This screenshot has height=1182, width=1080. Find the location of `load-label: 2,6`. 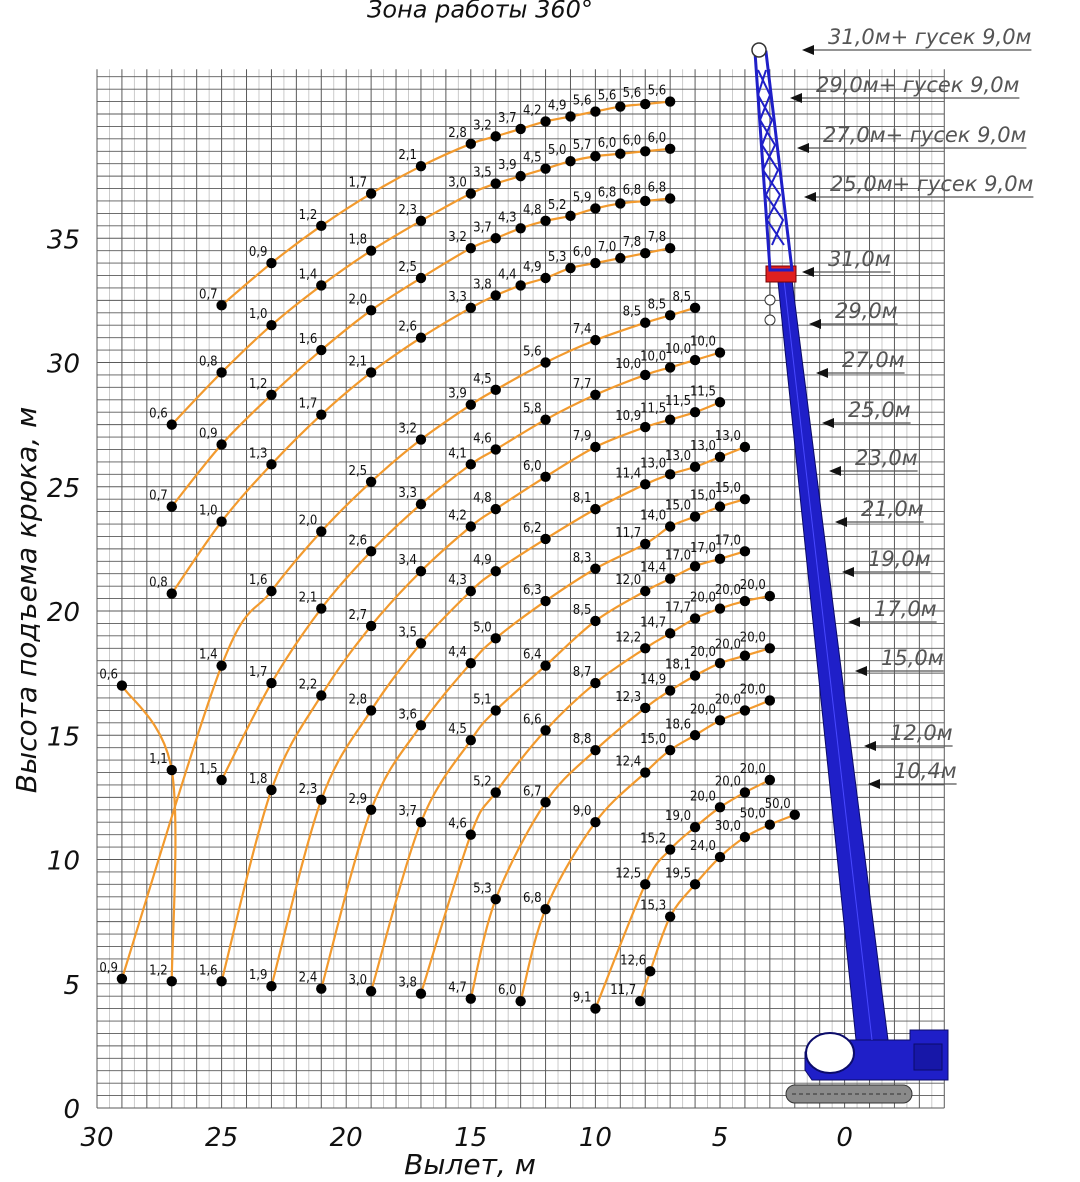

load-label: 2,6 is located at coordinates (358, 540).